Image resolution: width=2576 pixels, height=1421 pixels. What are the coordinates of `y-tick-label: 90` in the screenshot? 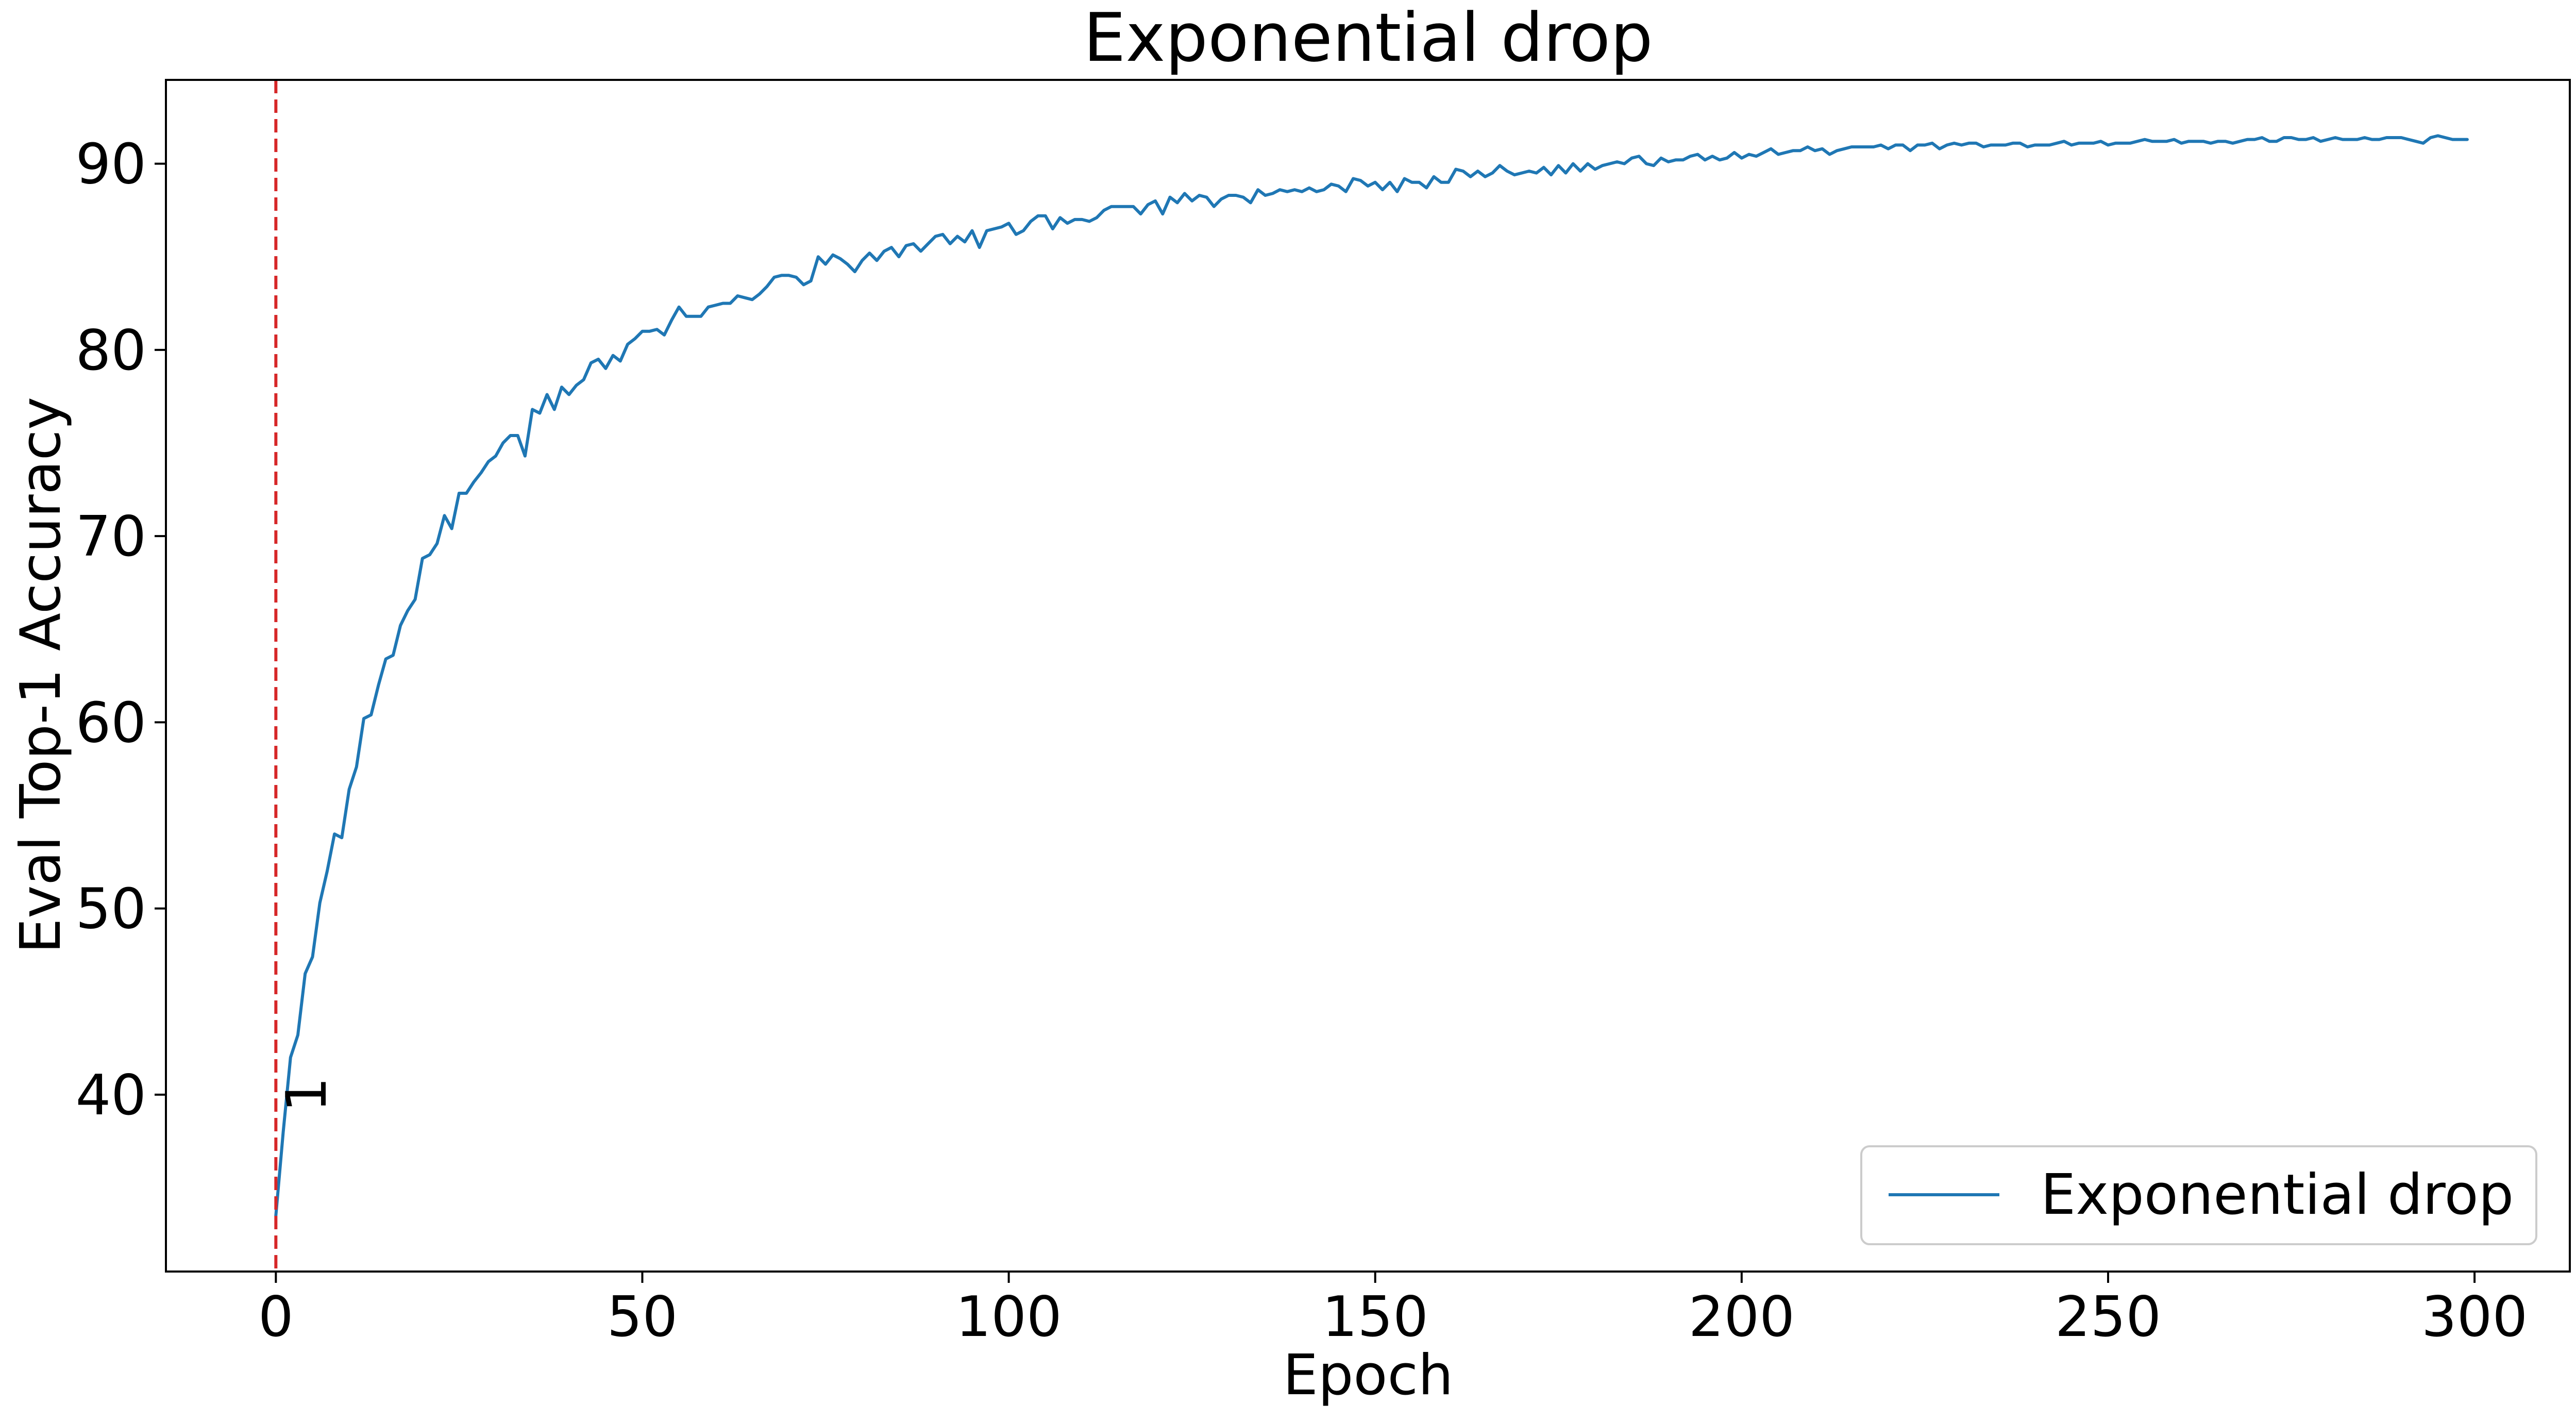 It's located at (111, 165).